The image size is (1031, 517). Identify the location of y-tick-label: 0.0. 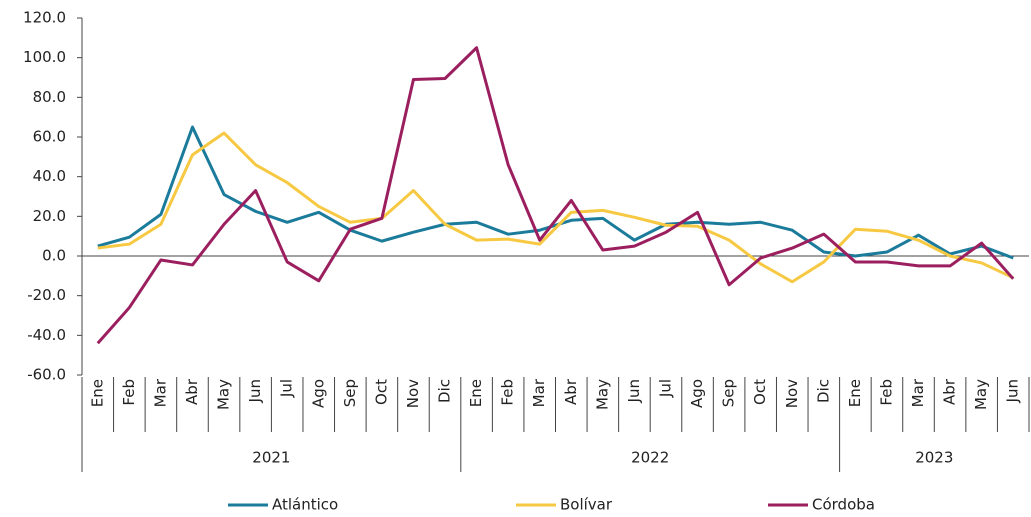
(54, 256).